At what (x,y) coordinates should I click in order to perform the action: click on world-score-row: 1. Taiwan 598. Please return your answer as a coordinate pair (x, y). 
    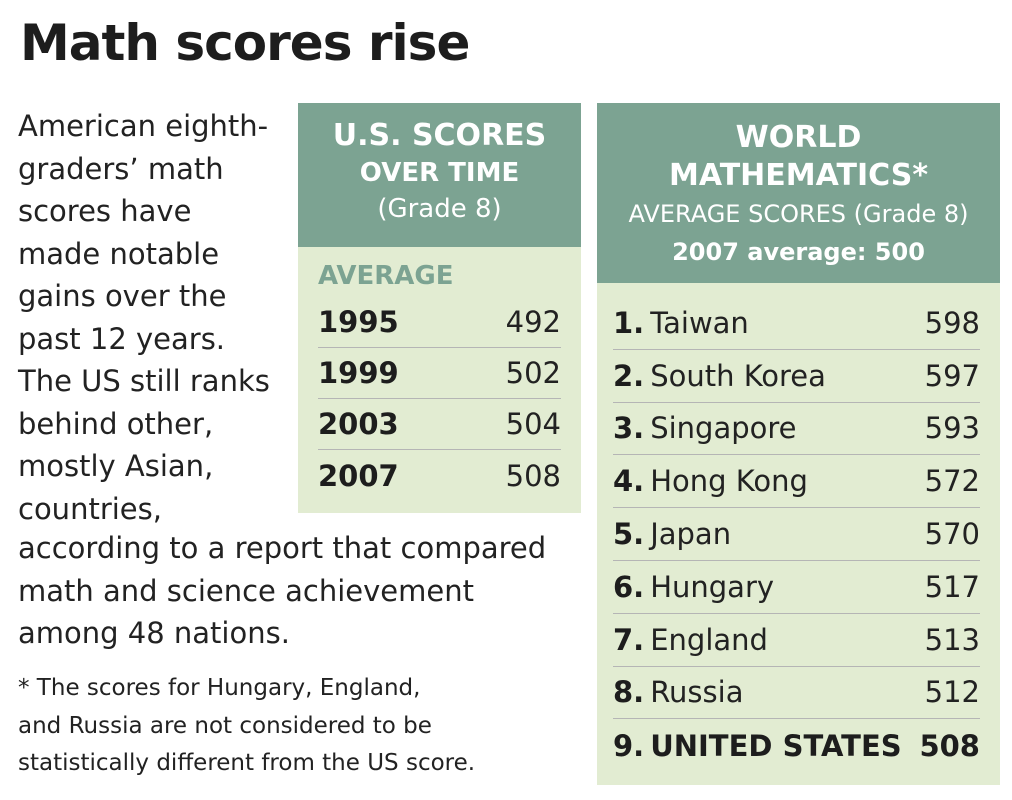
    Looking at the image, I should click on (796, 323).